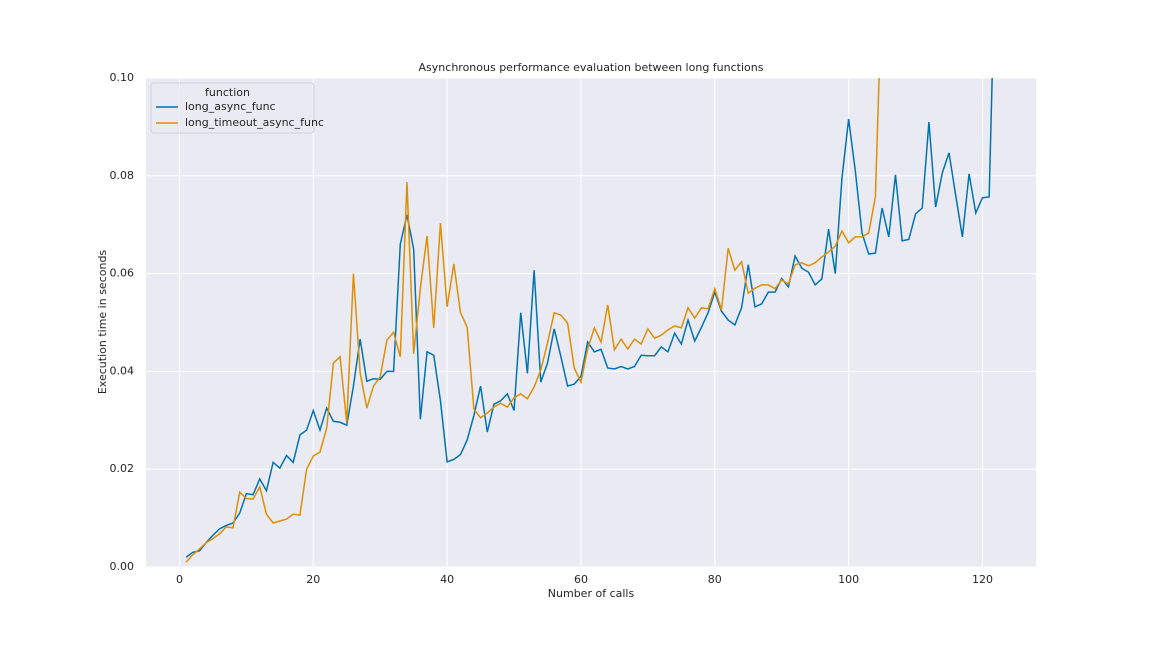  Describe the element at coordinates (122, 77) in the screenshot. I see `y-tick-label: 0.10` at that location.